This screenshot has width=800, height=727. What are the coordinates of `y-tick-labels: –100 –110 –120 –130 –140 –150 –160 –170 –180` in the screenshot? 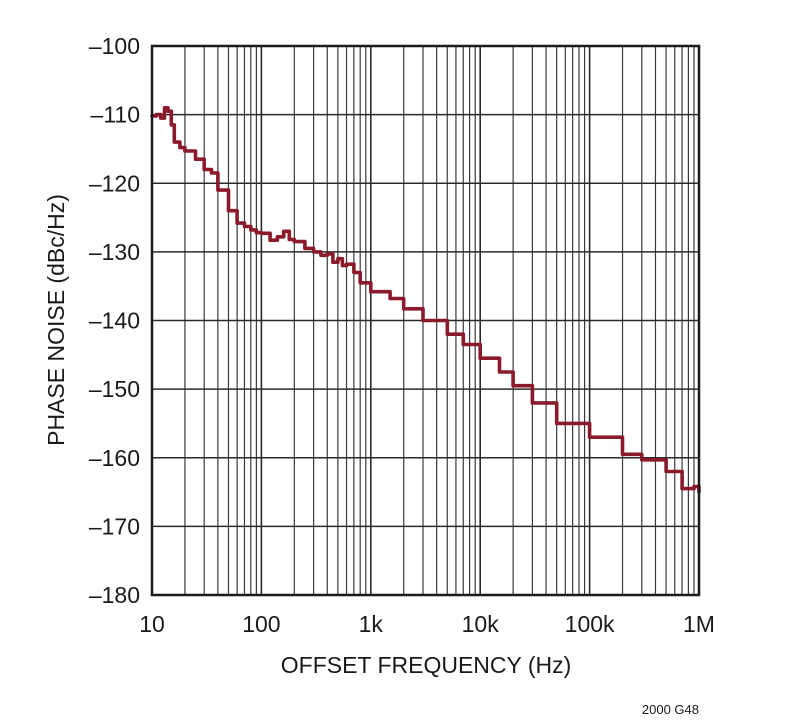 It's located at (114, 320).